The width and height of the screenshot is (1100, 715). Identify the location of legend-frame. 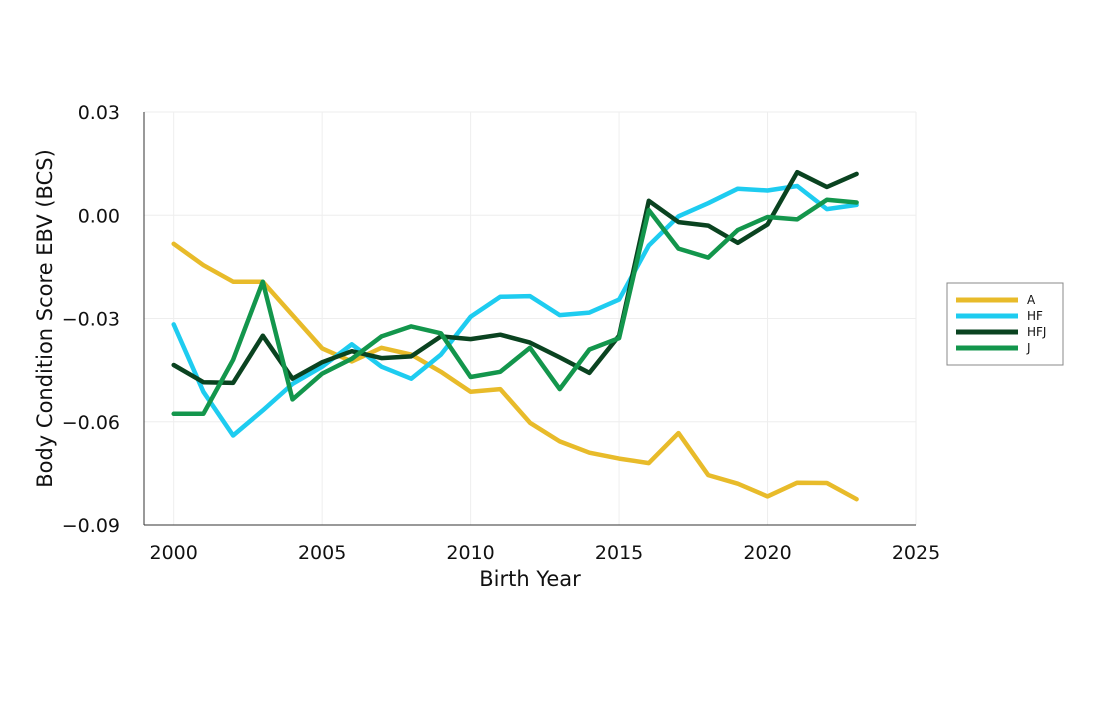
(1005, 324).